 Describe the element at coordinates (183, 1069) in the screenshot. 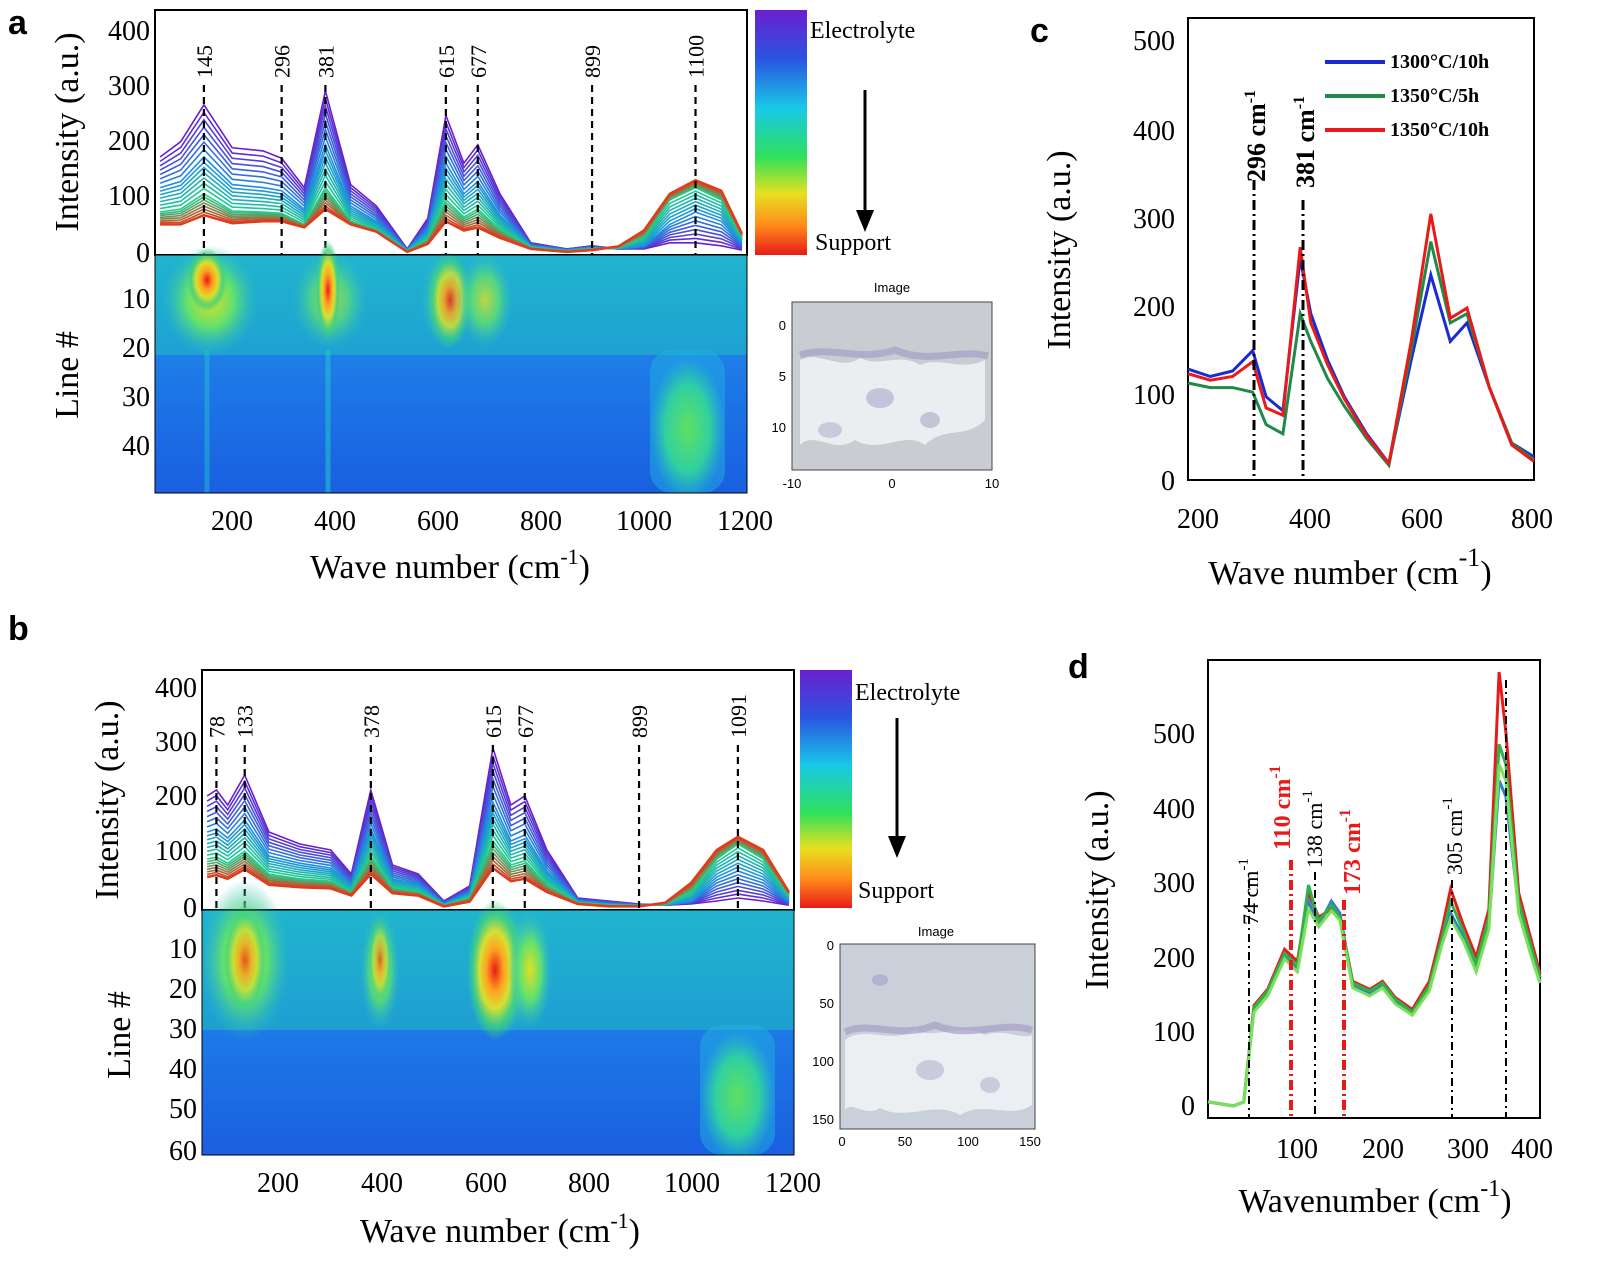

I see `map-tick: 40` at that location.